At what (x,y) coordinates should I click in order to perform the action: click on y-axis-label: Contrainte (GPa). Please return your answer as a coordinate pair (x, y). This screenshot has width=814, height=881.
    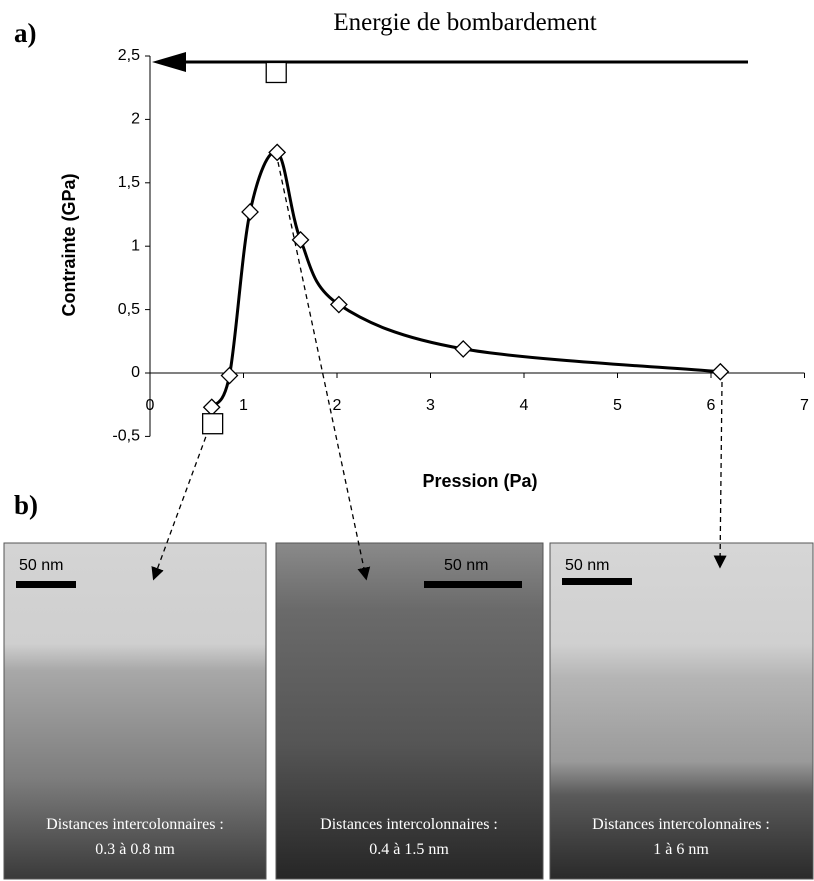
    Looking at the image, I should click on (69, 244).